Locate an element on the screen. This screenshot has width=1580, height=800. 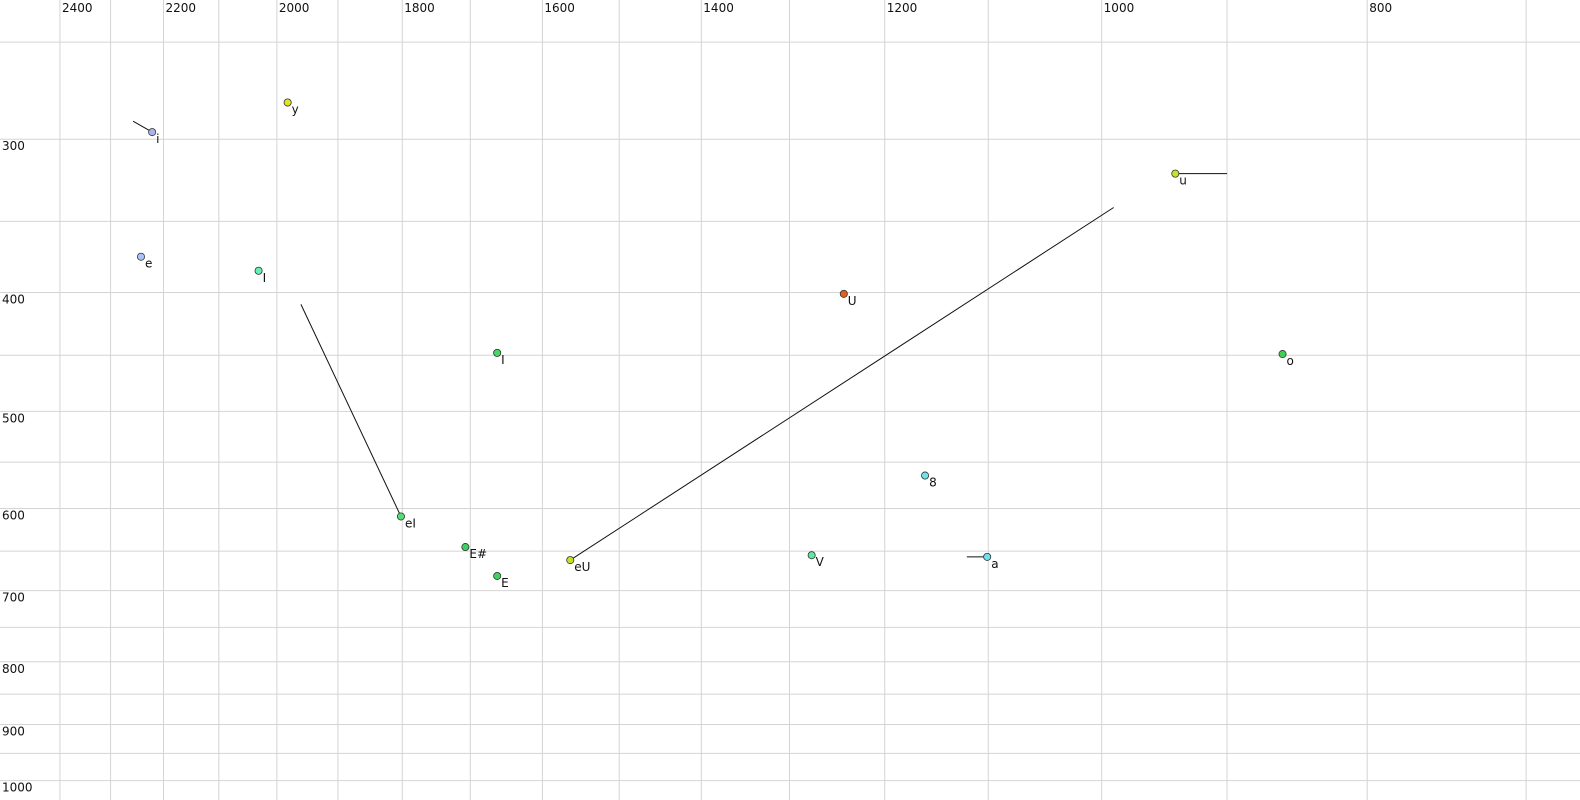
point-label: 8 is located at coordinates (933, 483).